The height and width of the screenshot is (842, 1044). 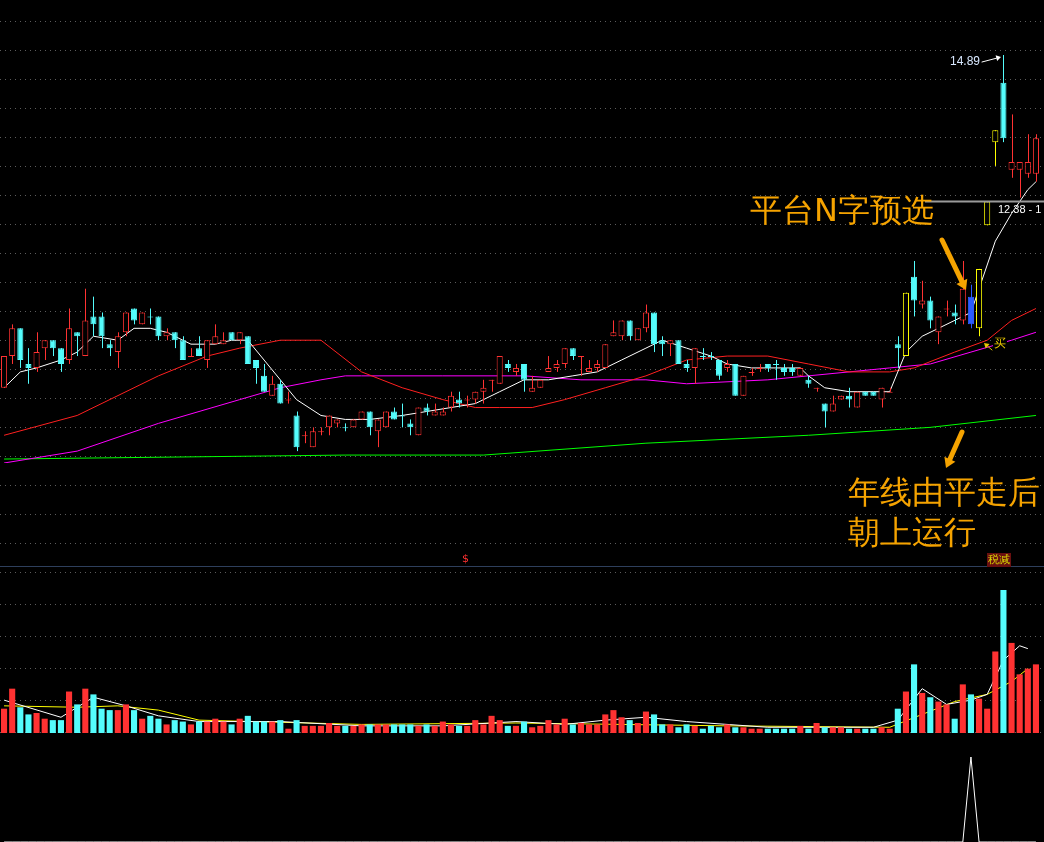 What do you see at coordinates (1000, 343) in the screenshot?
I see `annotation: 买` at bounding box center [1000, 343].